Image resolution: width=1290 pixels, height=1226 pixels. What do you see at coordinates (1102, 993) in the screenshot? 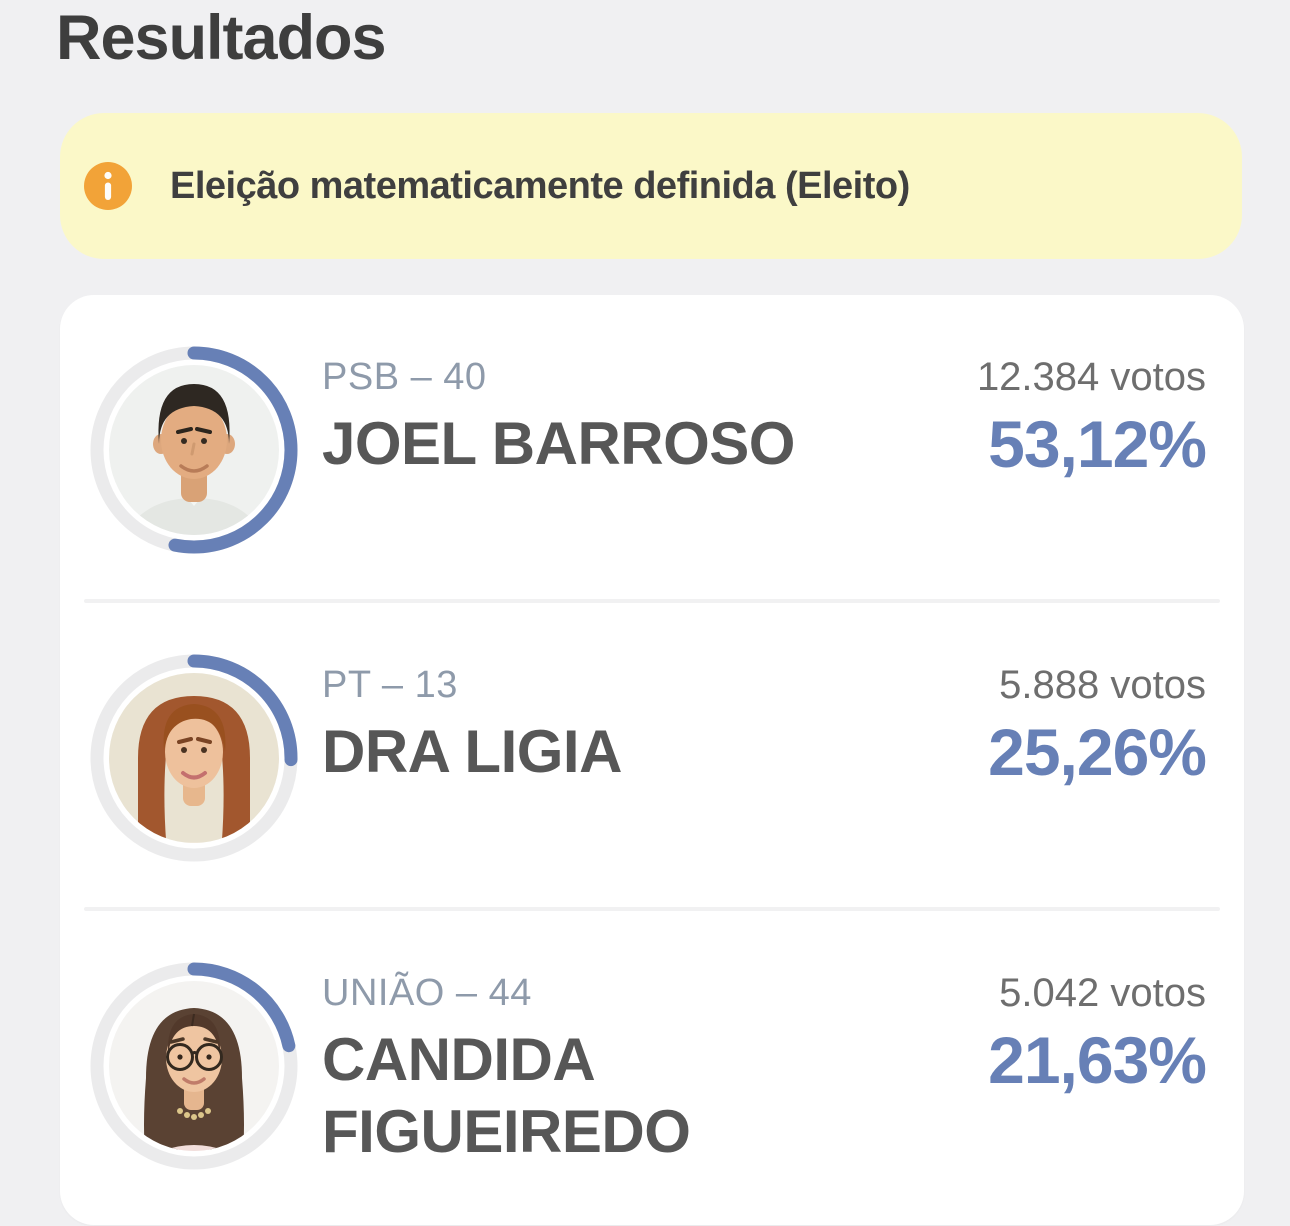
I see `votes-count: 5.042 votos` at bounding box center [1102, 993].